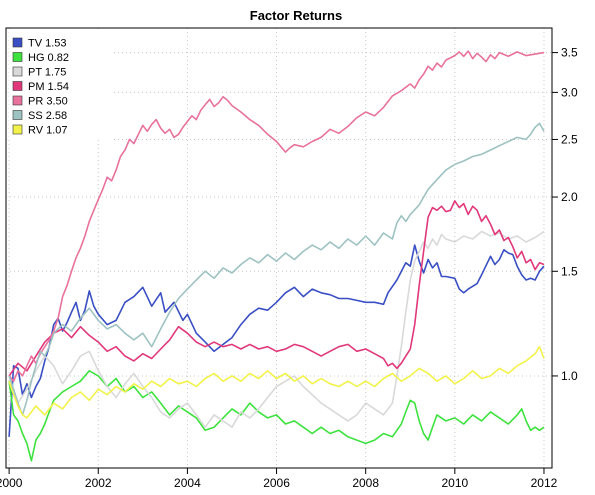 The width and height of the screenshot is (595, 495). What do you see at coordinates (11, 483) in the screenshot?
I see `x-tick-label: 2000` at bounding box center [11, 483].